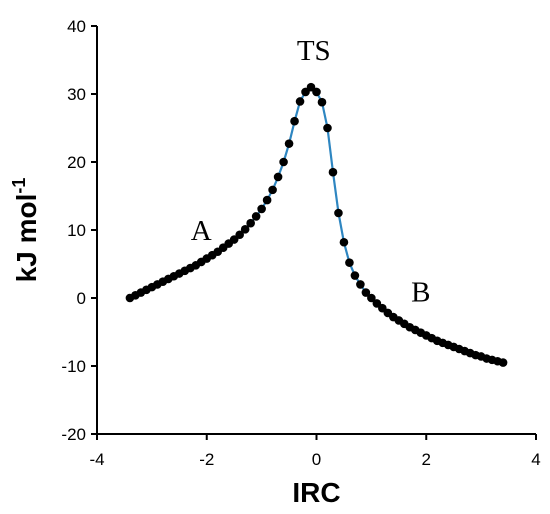 Image resolution: width=550 pixels, height=514 pixels. Describe the element at coordinates (420, 292) in the screenshot. I see `annotation-label: B` at that location.